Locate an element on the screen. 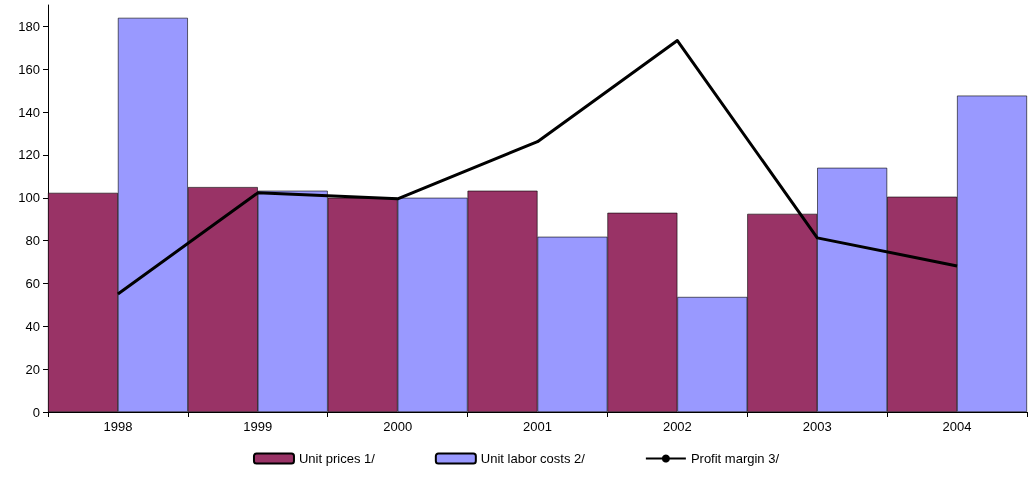  y-tick-label: 60 is located at coordinates (32, 283).